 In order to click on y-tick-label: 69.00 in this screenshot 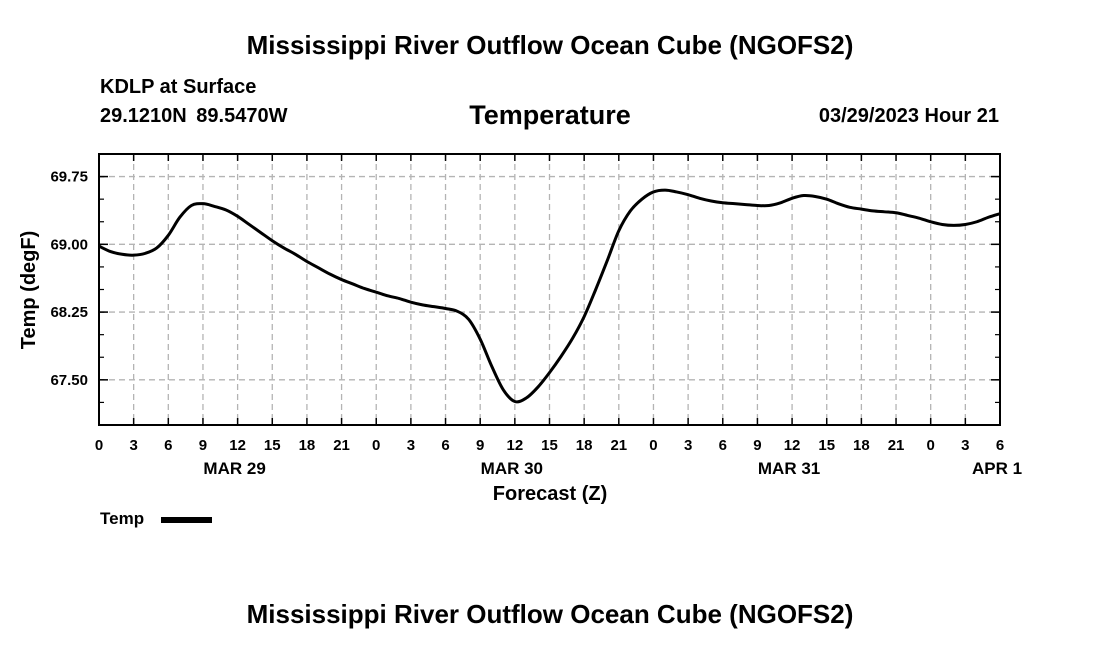, I will do `click(69, 244)`.